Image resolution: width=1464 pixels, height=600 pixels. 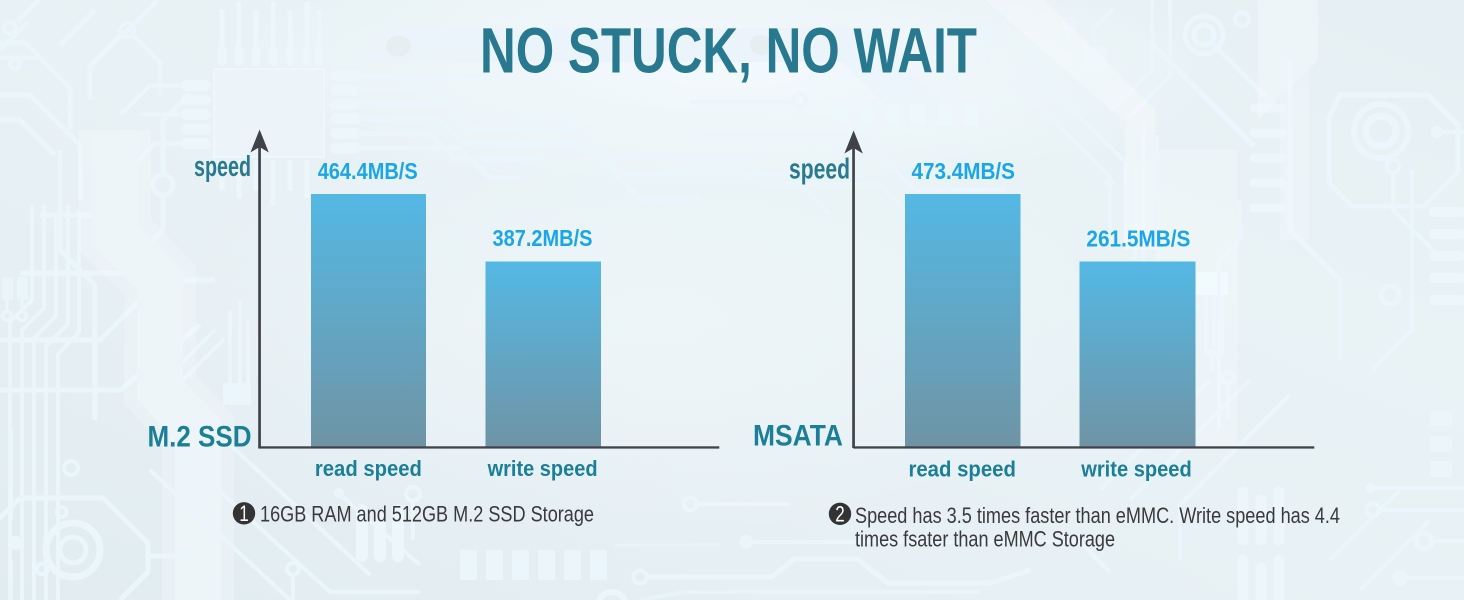 I want to click on svg-text: M.2 SSD, so click(x=200, y=436).